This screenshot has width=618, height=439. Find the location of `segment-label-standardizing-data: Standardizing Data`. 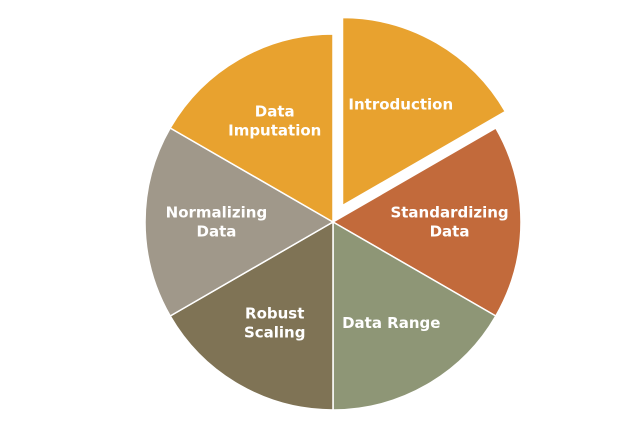

segment-label-standardizing-data: Standardizing Data is located at coordinates (449, 222).